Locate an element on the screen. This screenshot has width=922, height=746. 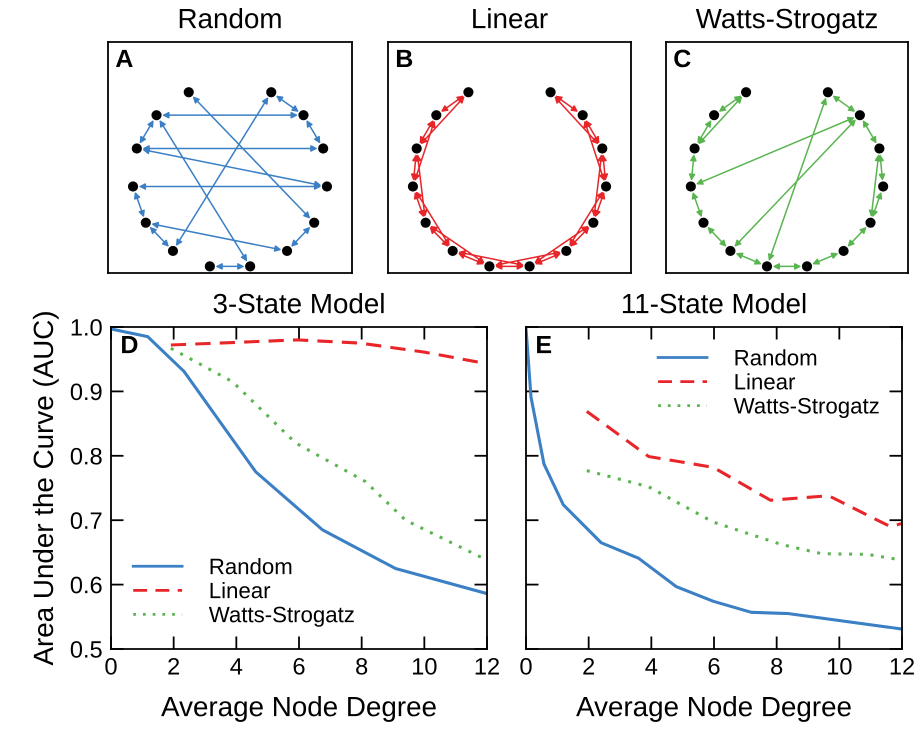
y-tick-label: 0.8 is located at coordinates (86, 456).